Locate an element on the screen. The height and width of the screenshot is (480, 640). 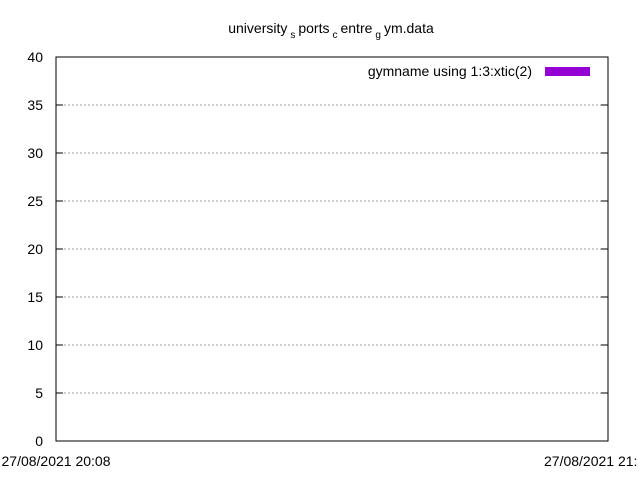
y-tick-label: 0 is located at coordinates (39, 441).